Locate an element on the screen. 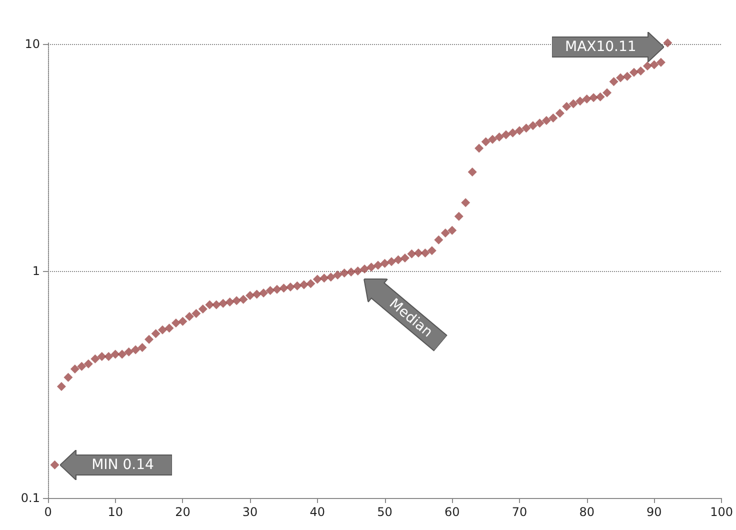  x-tick-label: 70 is located at coordinates (520, 512).